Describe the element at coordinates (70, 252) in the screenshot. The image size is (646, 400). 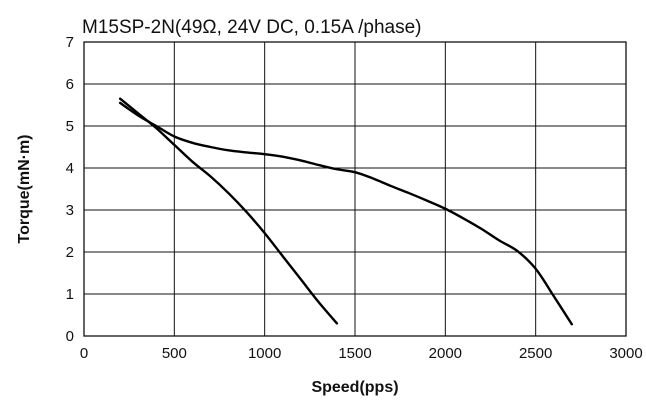
I see `y-tick-label: 2` at that location.